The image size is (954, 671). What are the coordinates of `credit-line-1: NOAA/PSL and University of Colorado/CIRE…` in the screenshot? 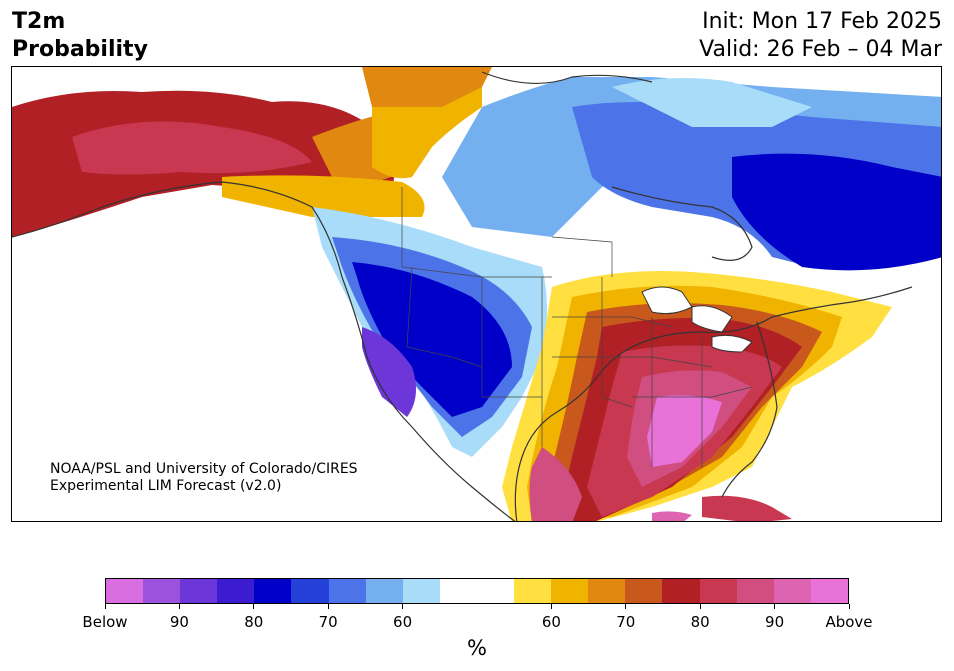 It's located at (204, 469).